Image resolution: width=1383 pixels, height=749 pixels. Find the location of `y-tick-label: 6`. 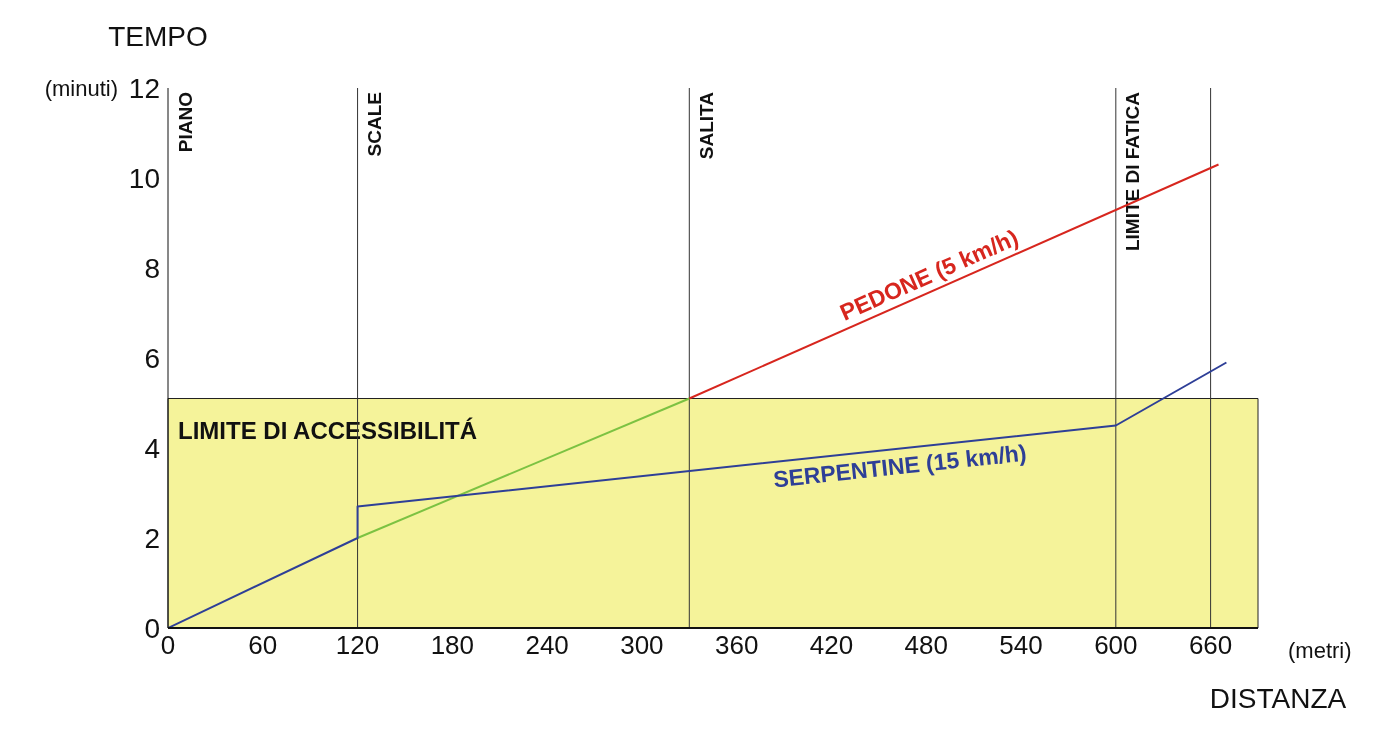

y-tick-label: 6 is located at coordinates (152, 358).